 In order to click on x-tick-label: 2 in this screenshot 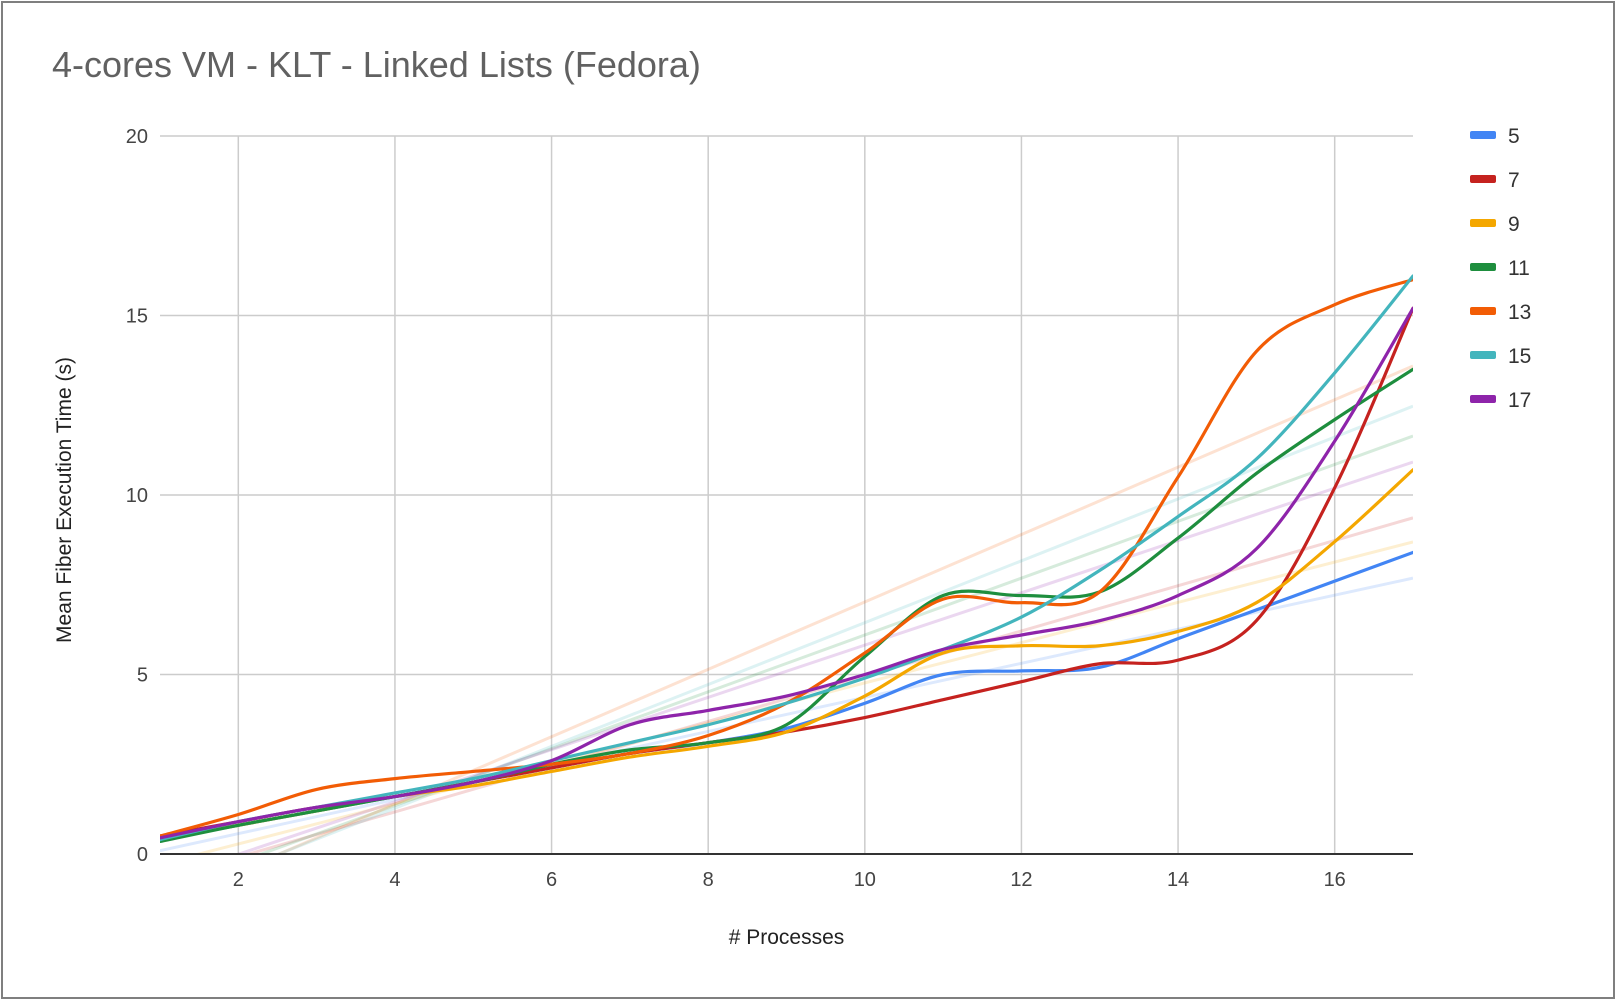, I will do `click(238, 880)`.